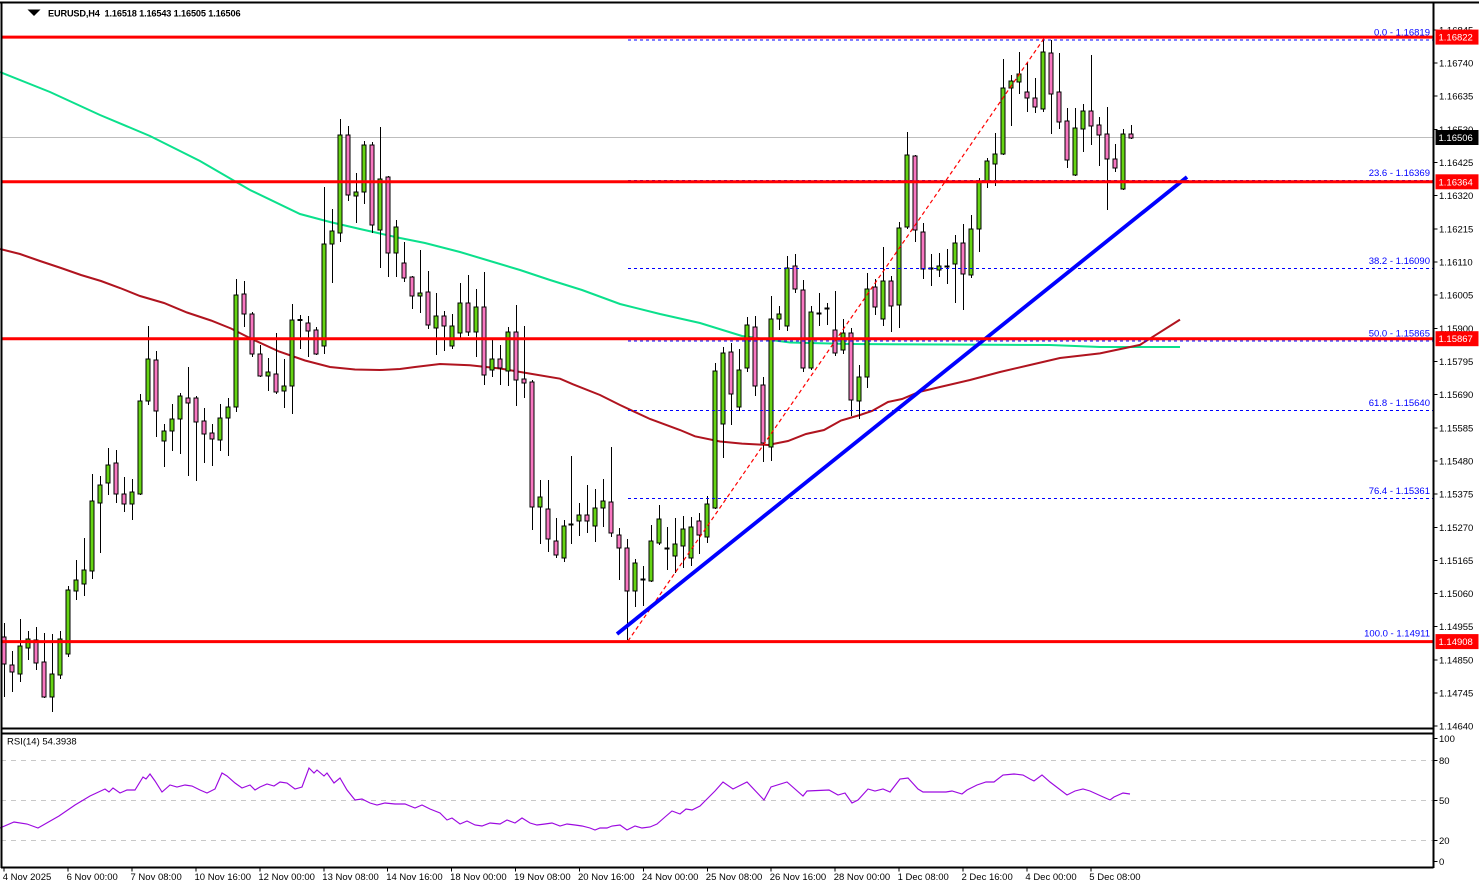  Describe the element at coordinates (1456, 561) in the screenshot. I see `svg-text: 1.15165` at that location.